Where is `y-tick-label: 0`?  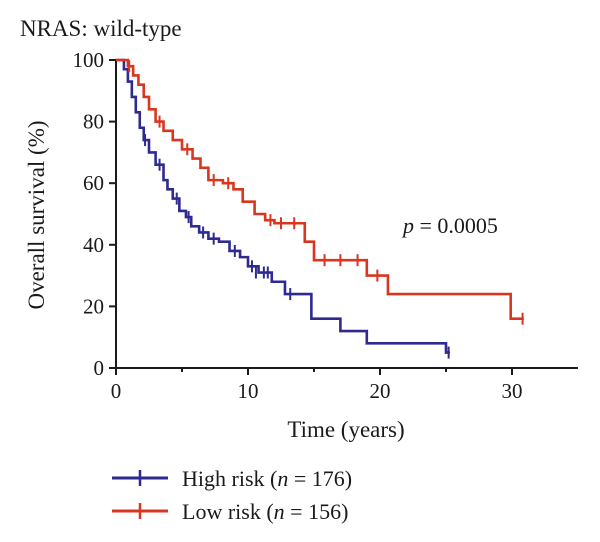 y-tick-label: 0 is located at coordinates (99, 368).